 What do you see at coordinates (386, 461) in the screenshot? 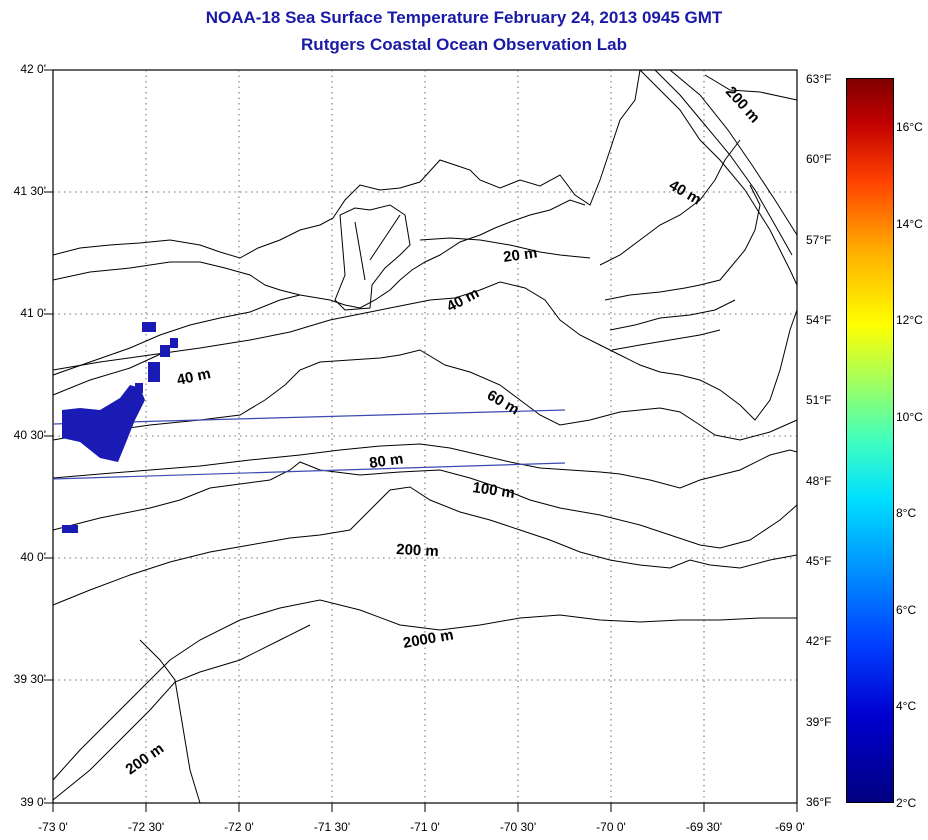
I see `contour-label: 80 m` at bounding box center [386, 461].